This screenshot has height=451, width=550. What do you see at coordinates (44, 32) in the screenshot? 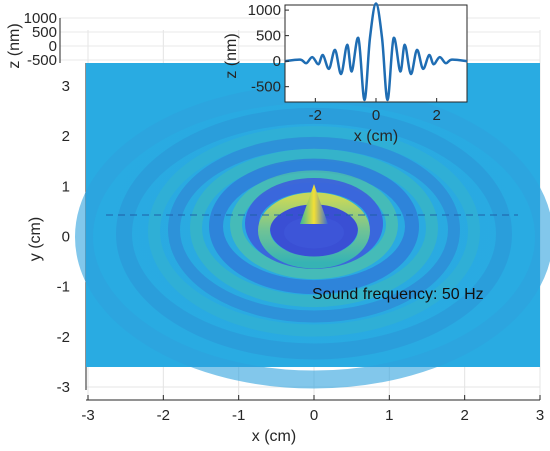
I see `z-tick-label: 500` at bounding box center [44, 32].